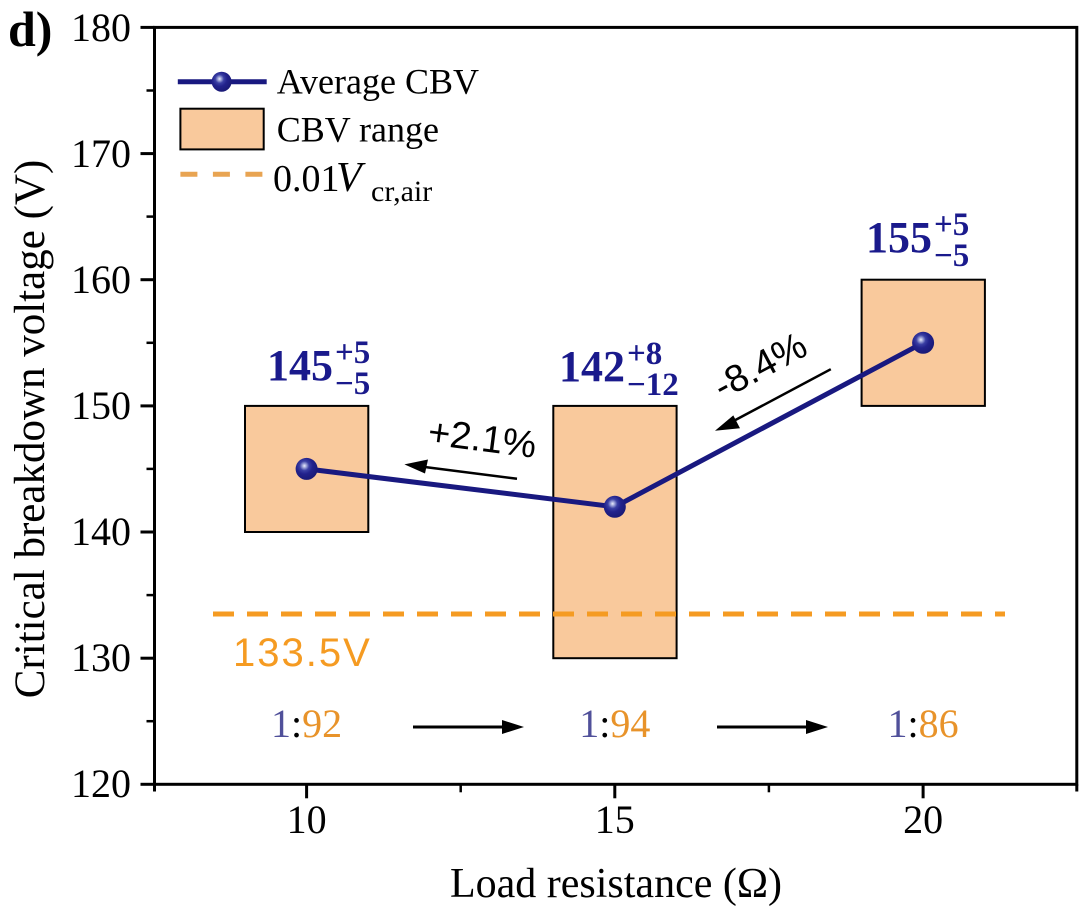 This screenshot has width=1080, height=908. What do you see at coordinates (101, 657) in the screenshot?
I see `svg-text: 130` at bounding box center [101, 657].